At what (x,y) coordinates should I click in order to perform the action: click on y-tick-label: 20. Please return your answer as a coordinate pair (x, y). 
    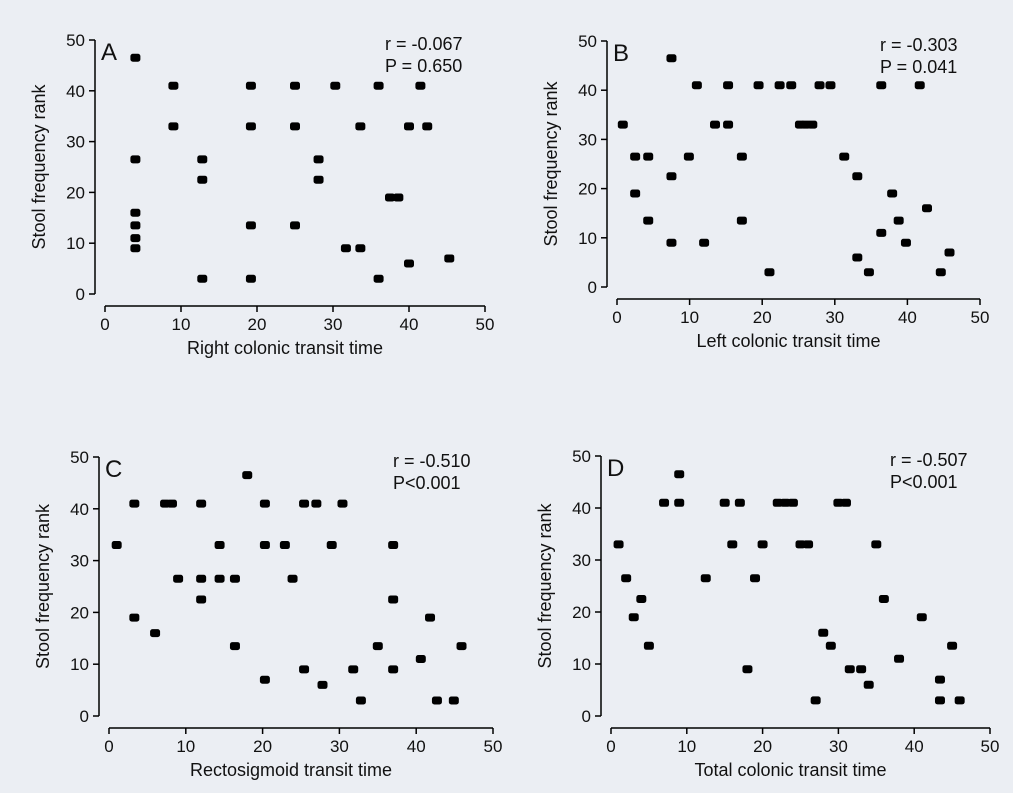
    Looking at the image, I should click on (581, 612).